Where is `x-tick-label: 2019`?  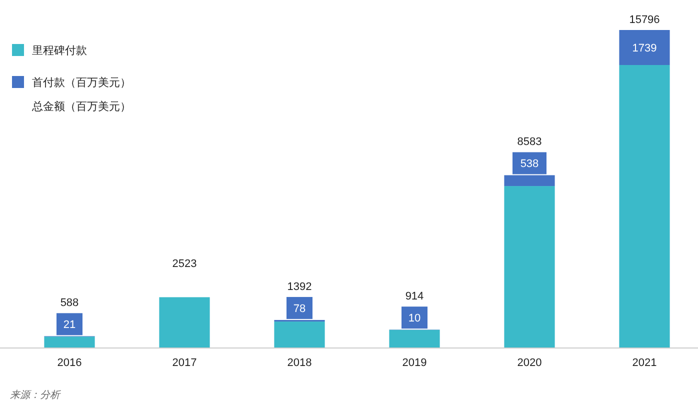
x-tick-label: 2019 is located at coordinates (414, 362).